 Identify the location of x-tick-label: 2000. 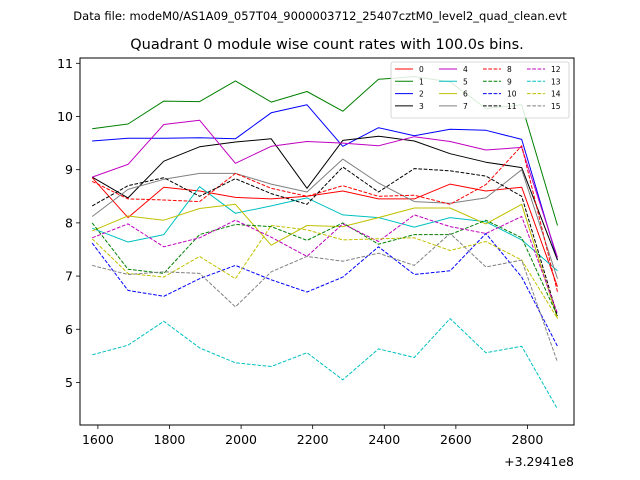
(241, 439).